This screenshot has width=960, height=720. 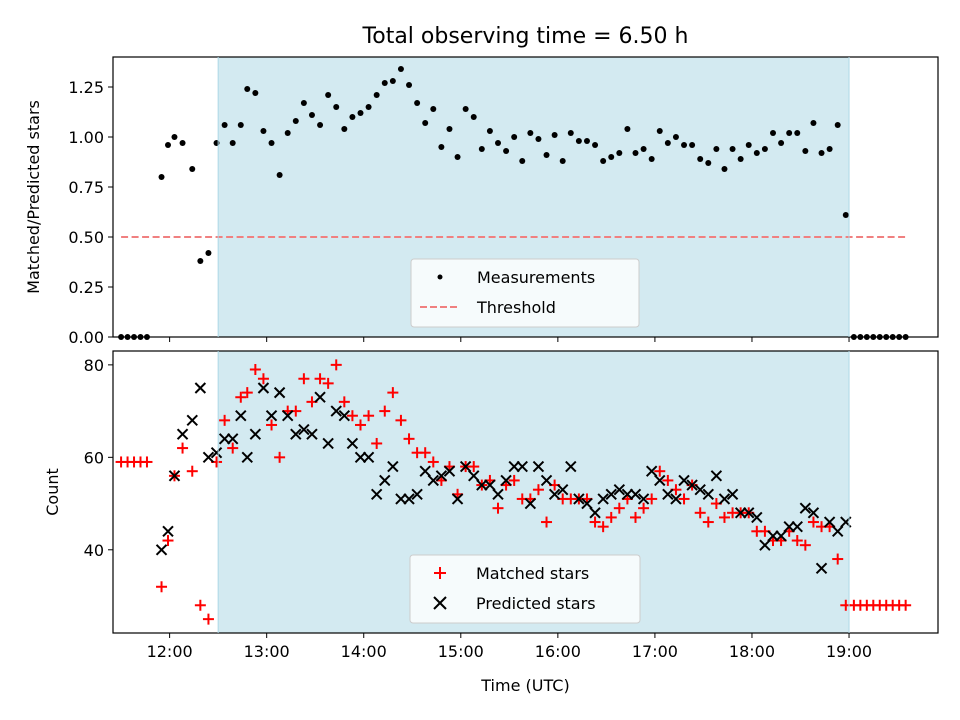 What do you see at coordinates (525, 293) in the screenshot?
I see `top-legend: Measurements Threshold` at bounding box center [525, 293].